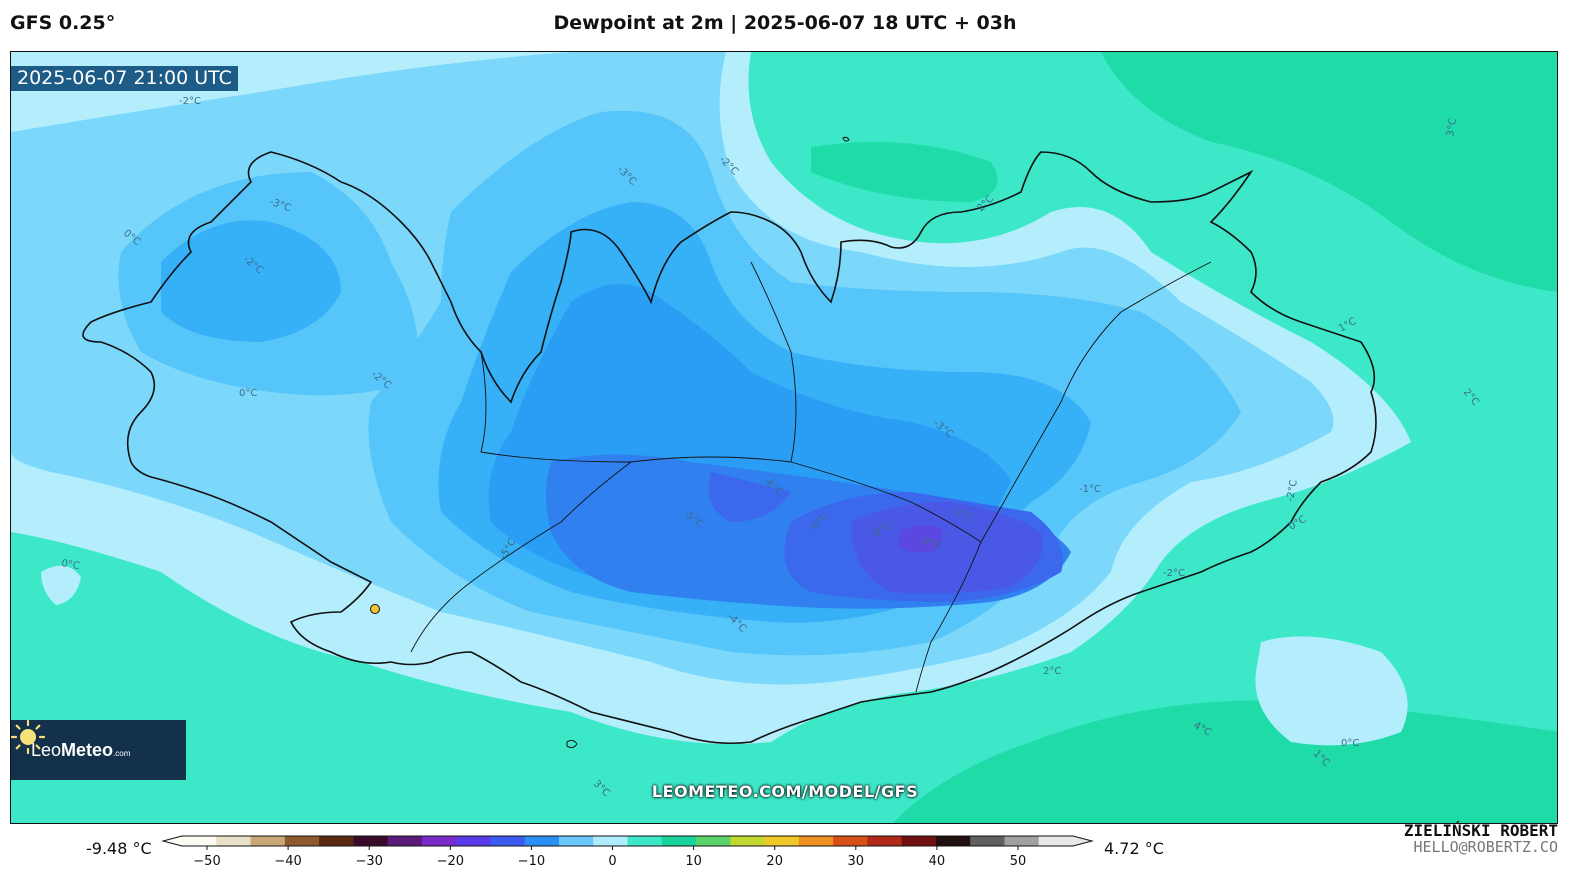 This screenshot has width=1570, height=871. Describe the element at coordinates (612, 861) in the screenshot. I see `colorbar-tick-label: 0` at that location.